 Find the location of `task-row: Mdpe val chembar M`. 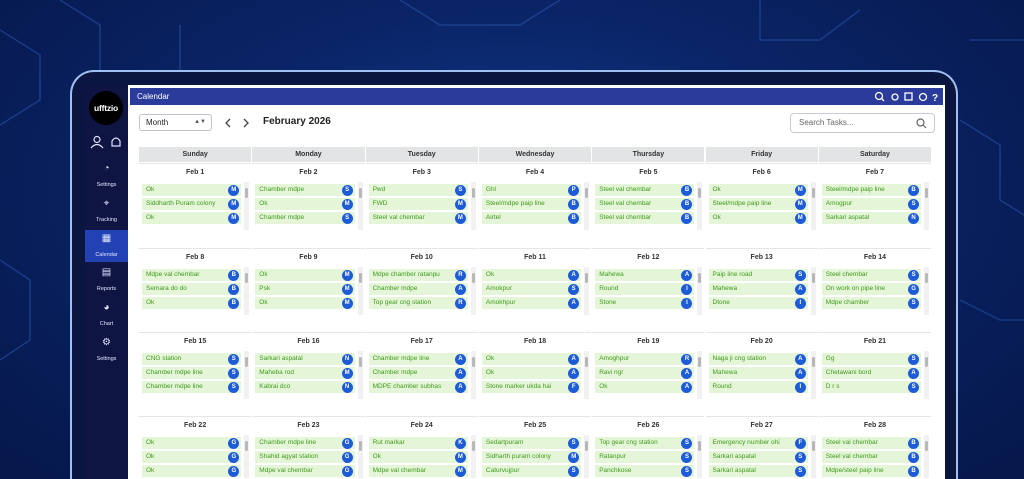

task-row: Mdpe val chembar M is located at coordinates (418, 471).